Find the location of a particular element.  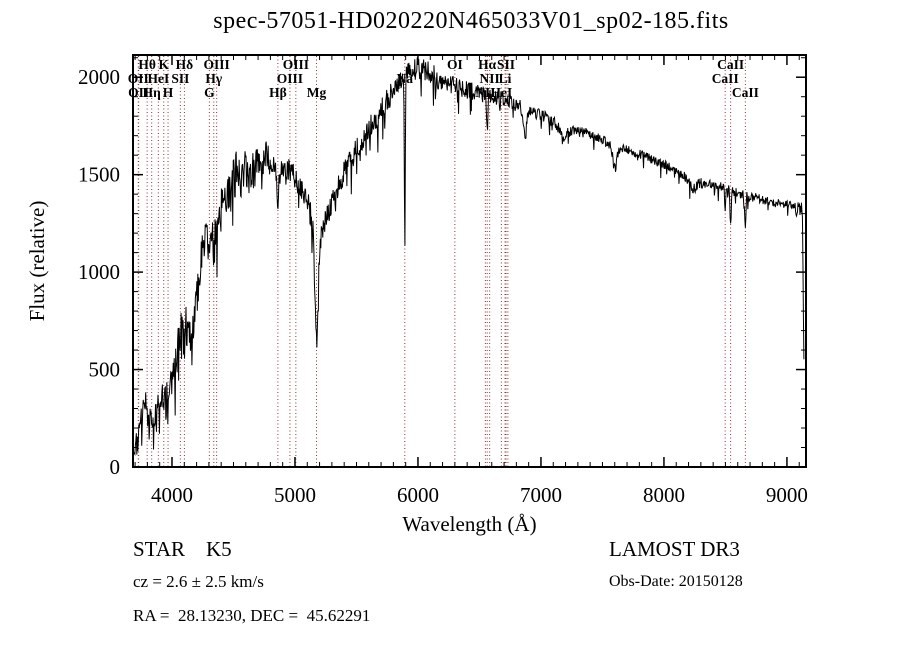

line-label-OI: OI is located at coordinates (455, 64).